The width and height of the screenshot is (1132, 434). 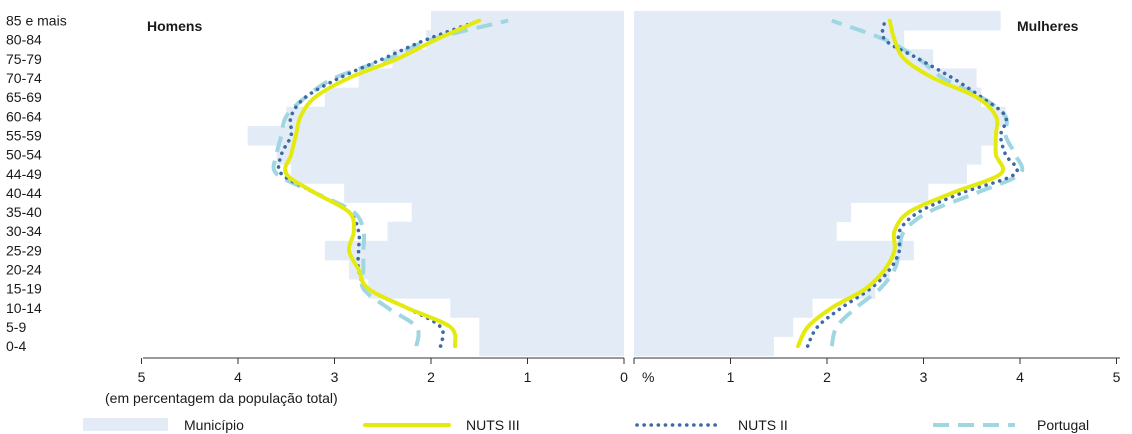 I want to click on x-tick-label-men-1: 1, so click(x=528, y=377).